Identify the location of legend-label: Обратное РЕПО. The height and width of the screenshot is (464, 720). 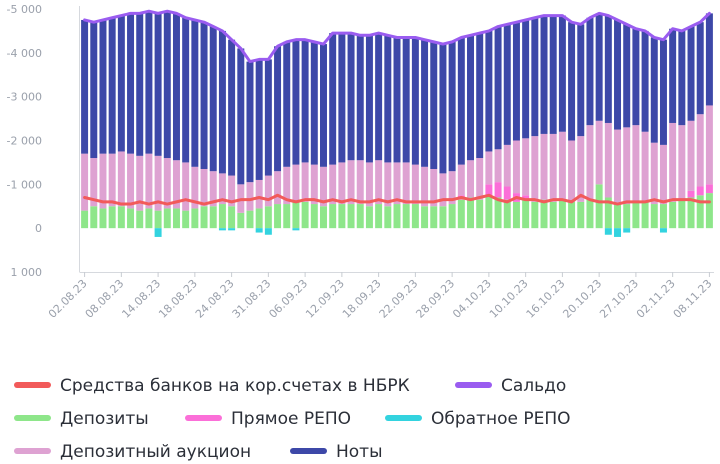
(501, 419).